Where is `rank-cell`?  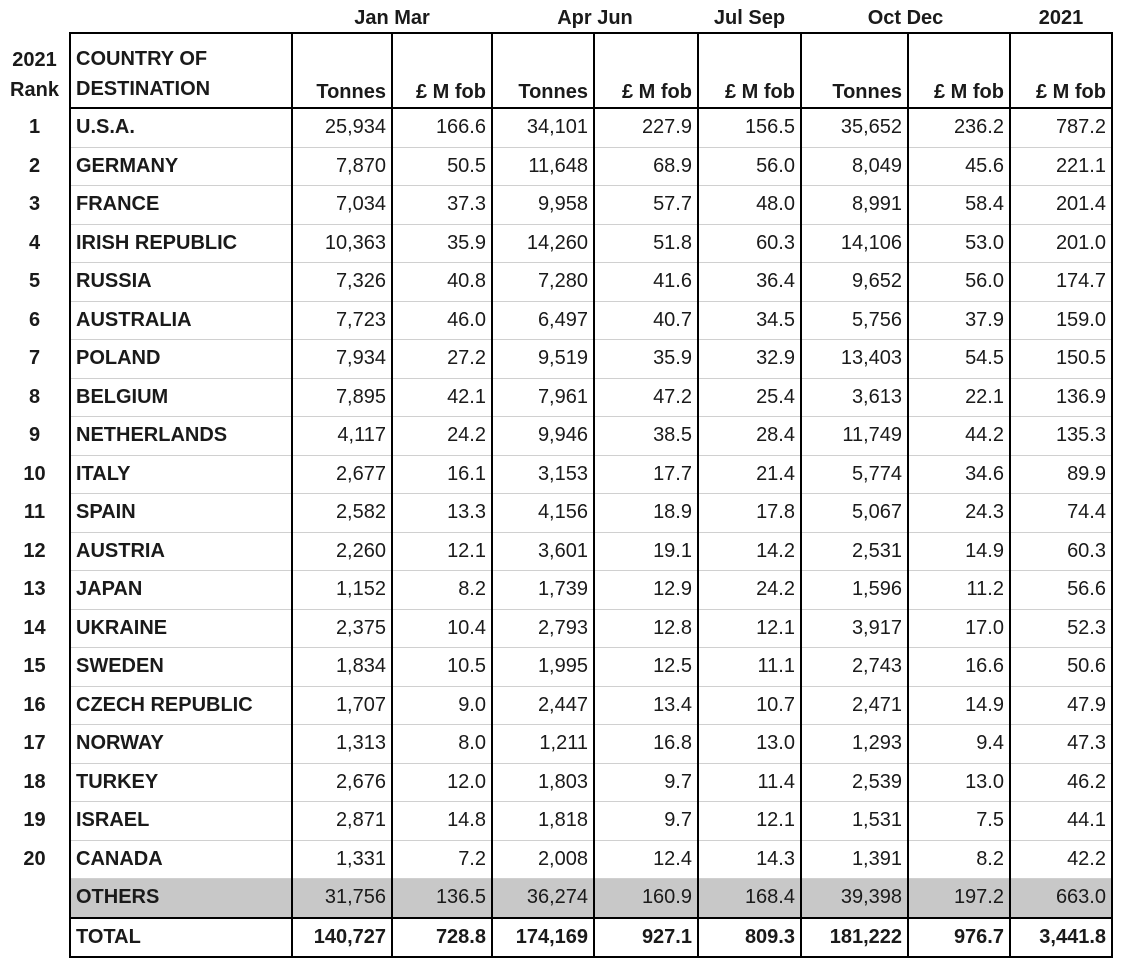
rank-cell is located at coordinates (35, 898).